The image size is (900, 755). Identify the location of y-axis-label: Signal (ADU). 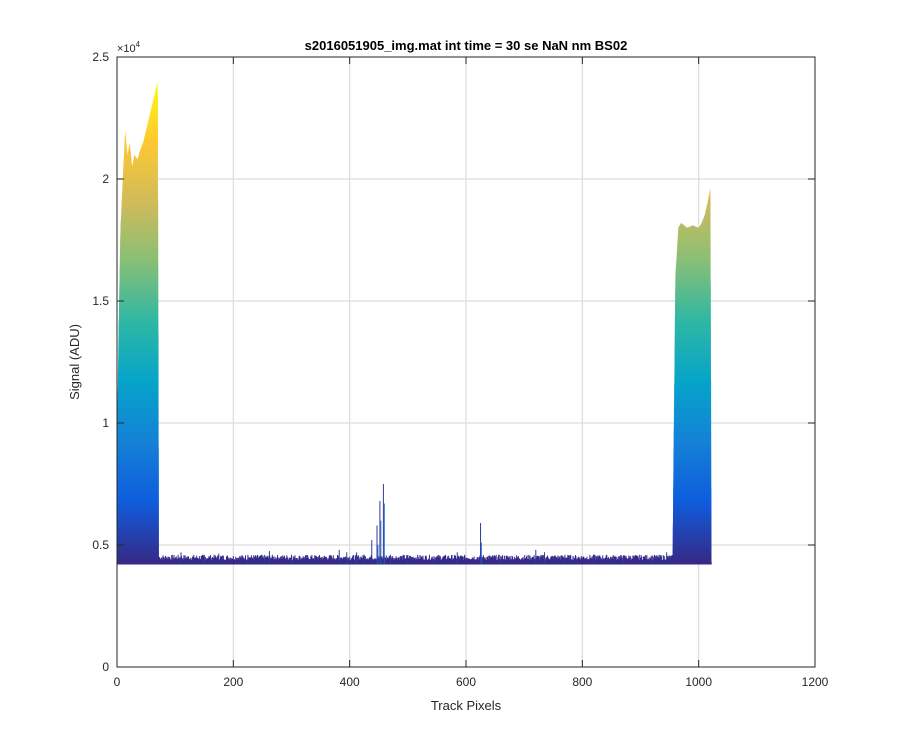
(74, 362).